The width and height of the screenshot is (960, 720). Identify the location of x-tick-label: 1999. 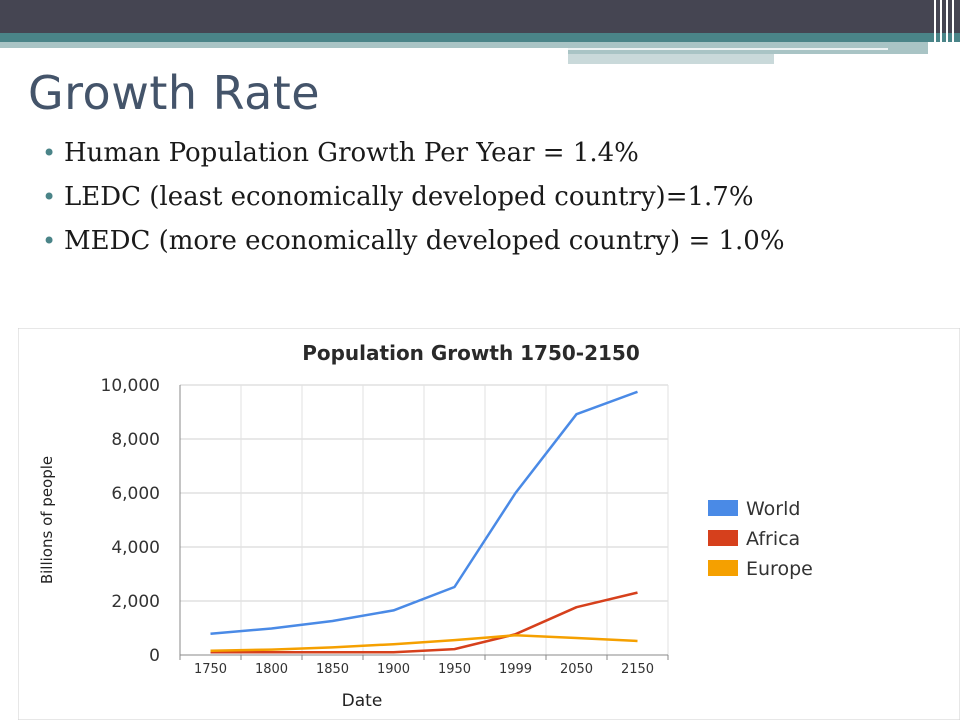
(515, 669).